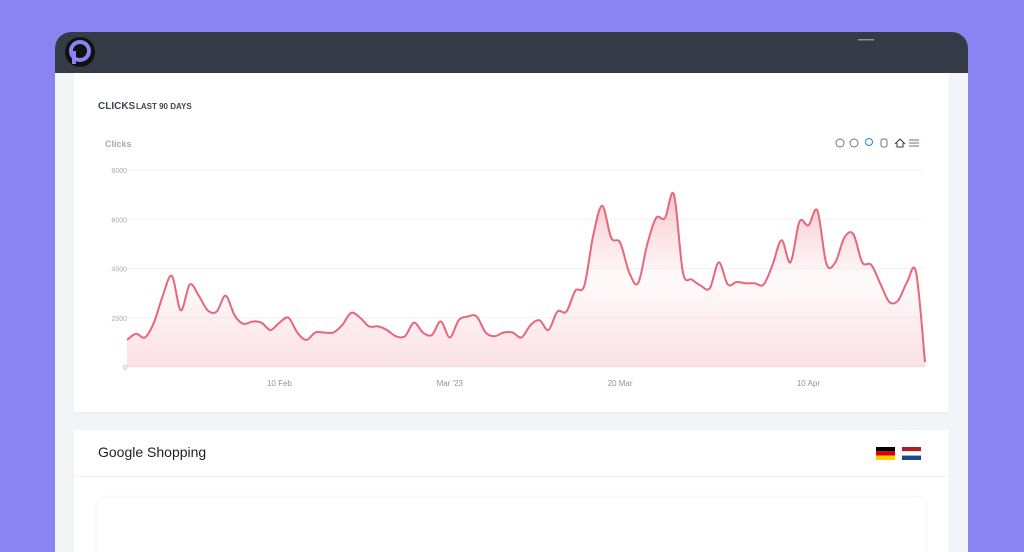 This screenshot has width=1024, height=552. I want to click on logo-ring, so click(80, 51).